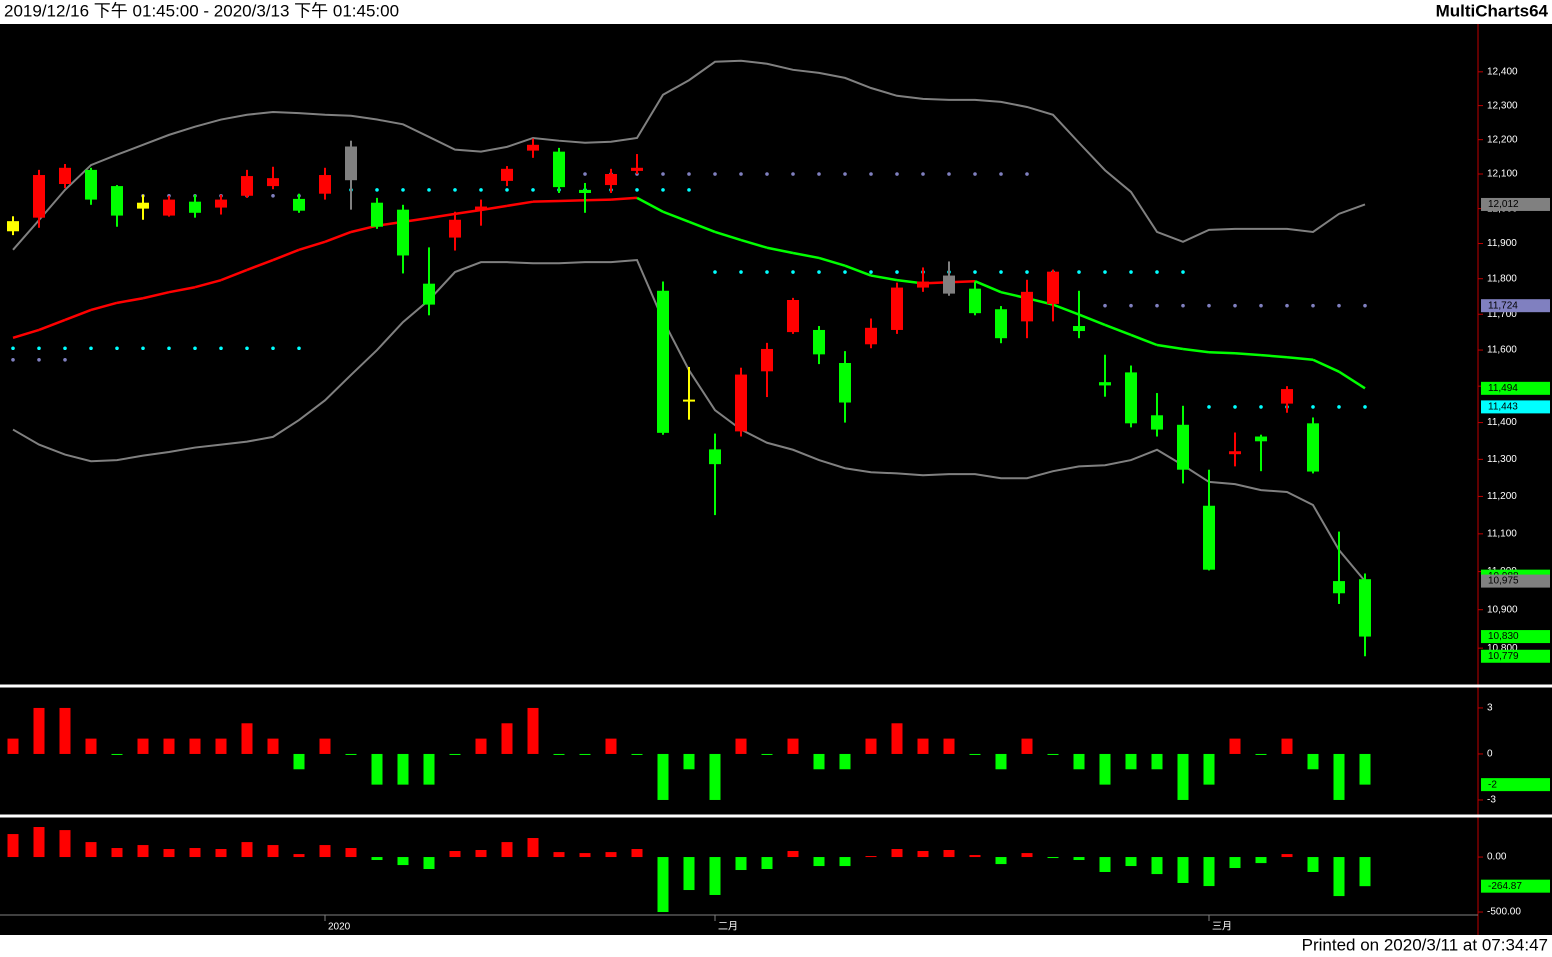  I want to click on time-label: 三月, so click(1222, 927).